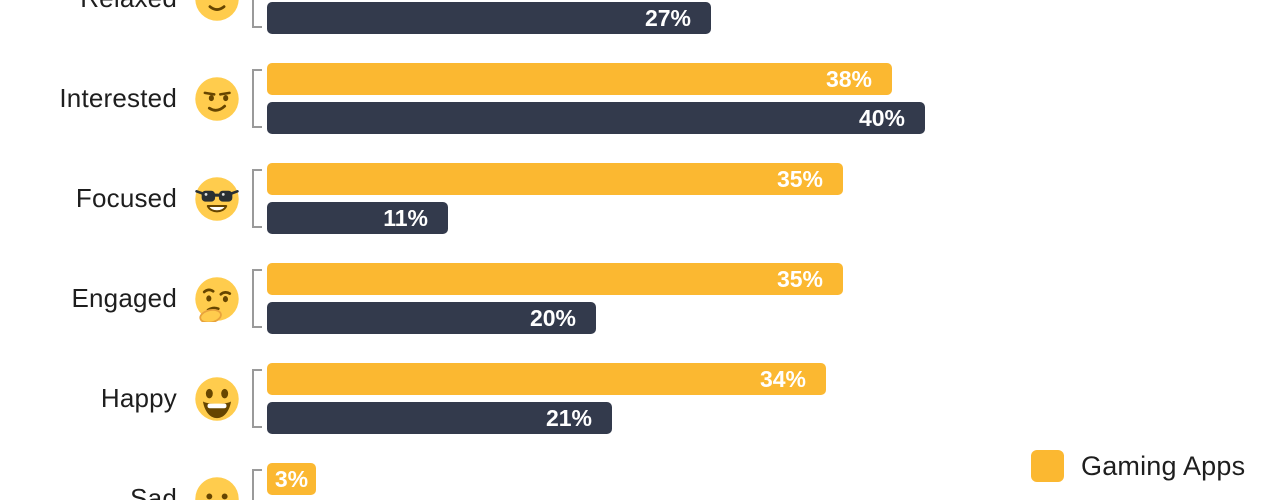 The image size is (1280, 500). Describe the element at coordinates (552, 317) in the screenshot. I see `bar-value-label: 20%` at that location.